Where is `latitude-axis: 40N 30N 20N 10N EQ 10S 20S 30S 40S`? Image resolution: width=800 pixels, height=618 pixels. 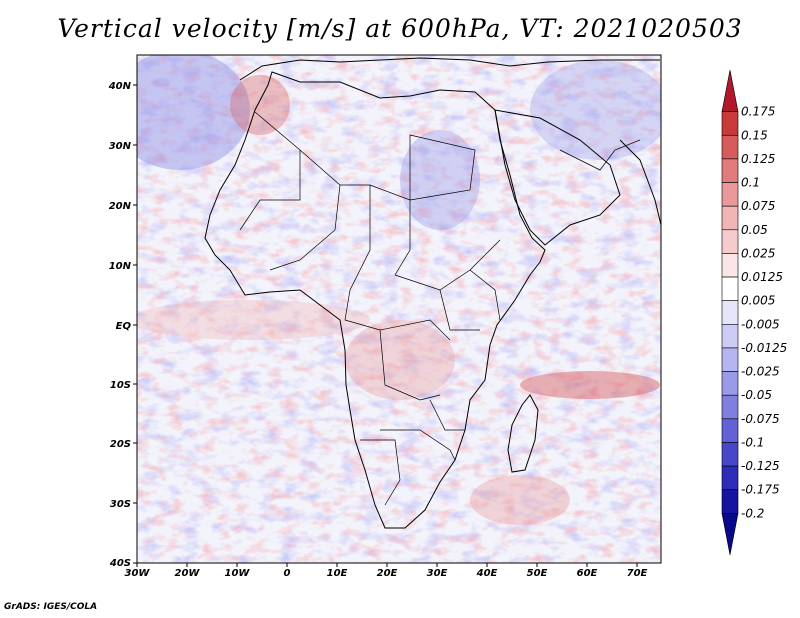 latitude-axis: 40N 30N 20N 10N EQ 10S 20S 30S 40S is located at coordinates (122, 325).